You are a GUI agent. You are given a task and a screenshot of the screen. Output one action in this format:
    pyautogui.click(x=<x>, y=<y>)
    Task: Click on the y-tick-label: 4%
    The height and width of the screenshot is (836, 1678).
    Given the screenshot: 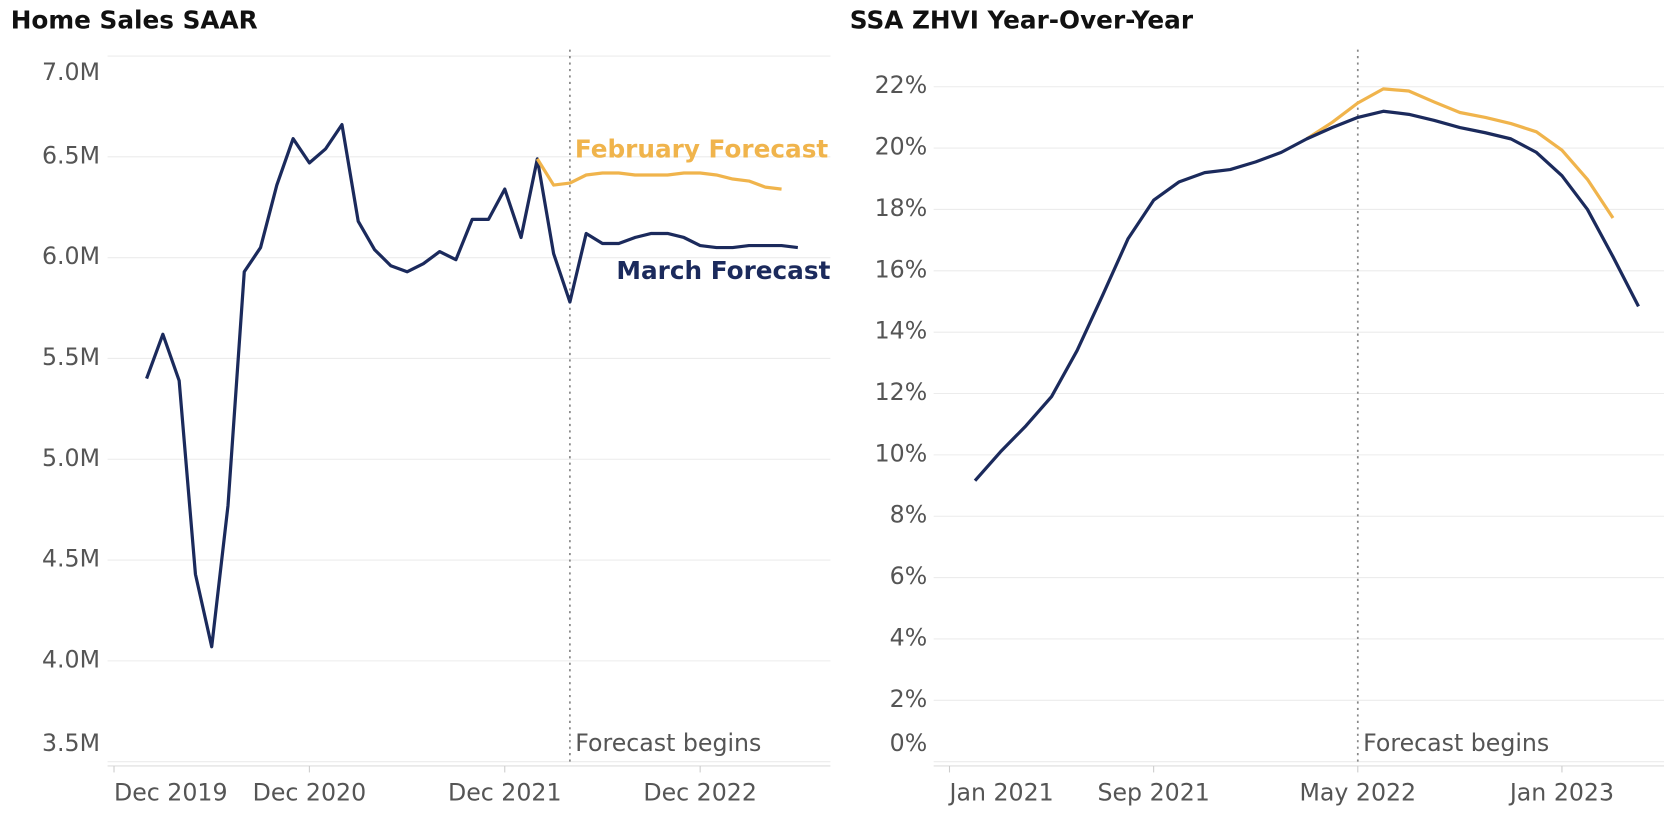 What is the action you would take?
    pyautogui.click(x=909, y=637)
    